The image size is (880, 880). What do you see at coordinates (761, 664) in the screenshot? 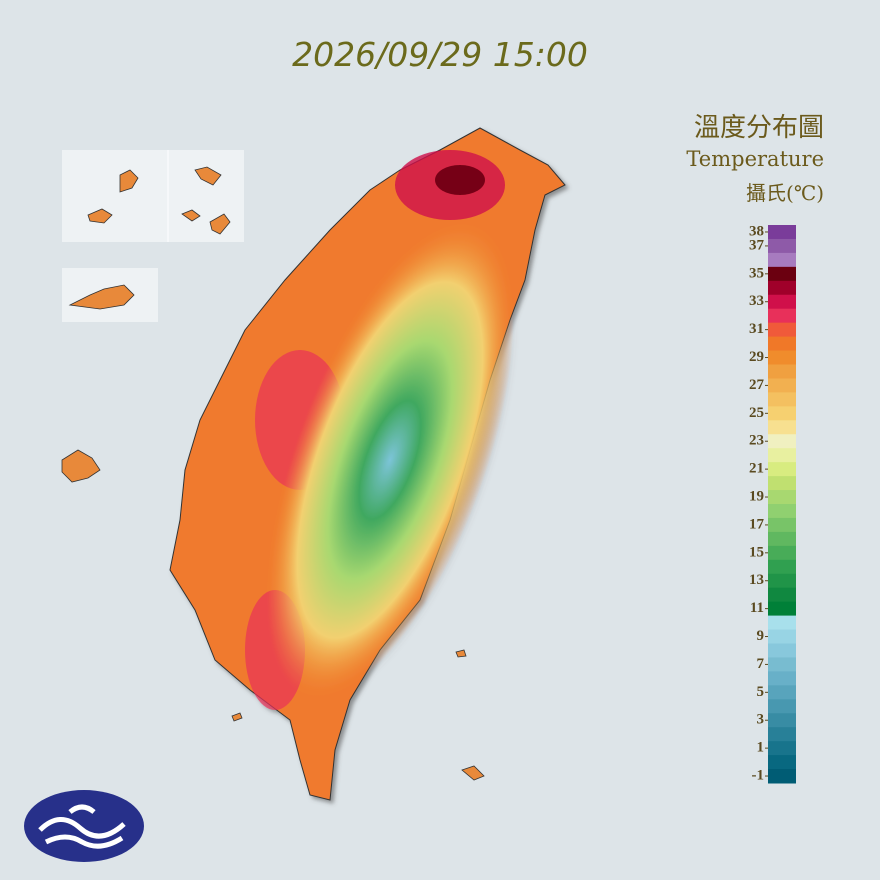
I see `legend-tick-label: 7` at bounding box center [761, 664].